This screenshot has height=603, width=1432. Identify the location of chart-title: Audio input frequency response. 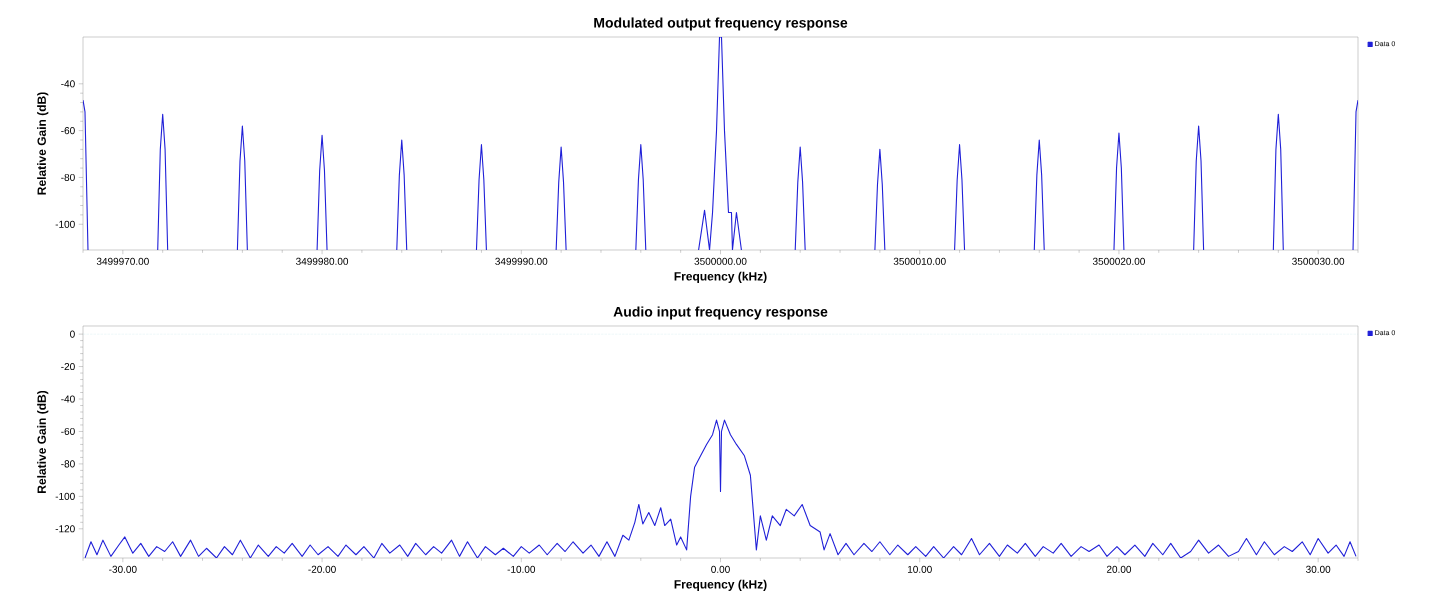
(720, 313).